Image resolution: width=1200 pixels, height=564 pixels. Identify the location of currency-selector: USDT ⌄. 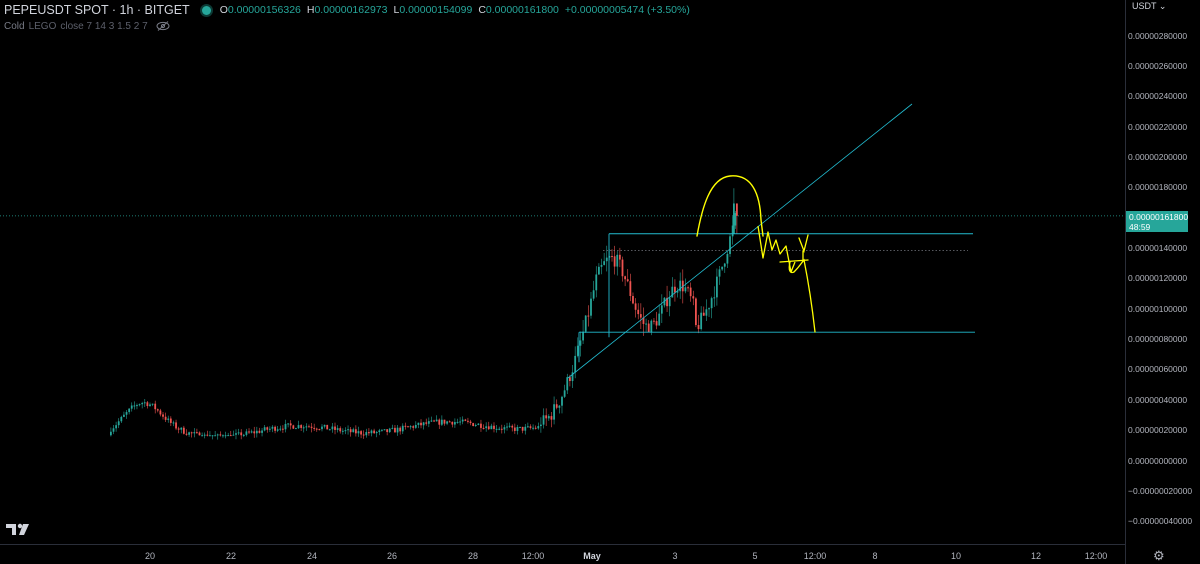
(1149, 6).